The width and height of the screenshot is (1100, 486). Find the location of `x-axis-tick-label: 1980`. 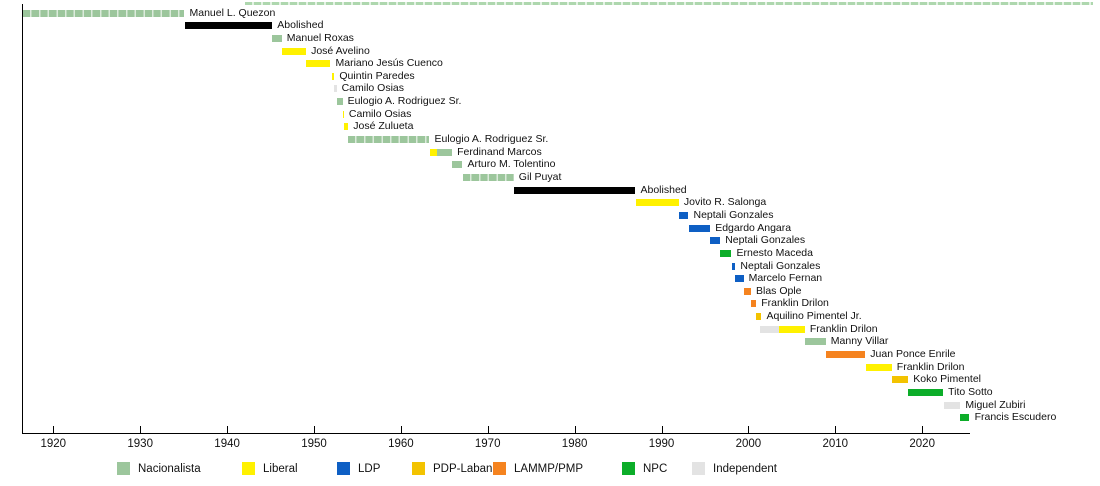

x-axis-tick-label: 1980 is located at coordinates (574, 444).